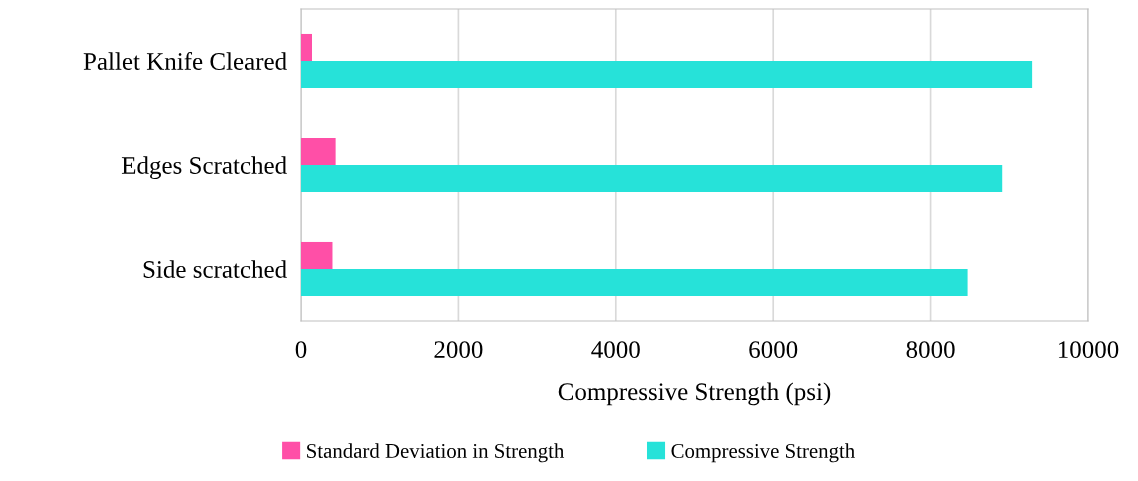 Image resolution: width=1138 pixels, height=481 pixels. I want to click on x-tick-label: 8000, so click(930, 350).